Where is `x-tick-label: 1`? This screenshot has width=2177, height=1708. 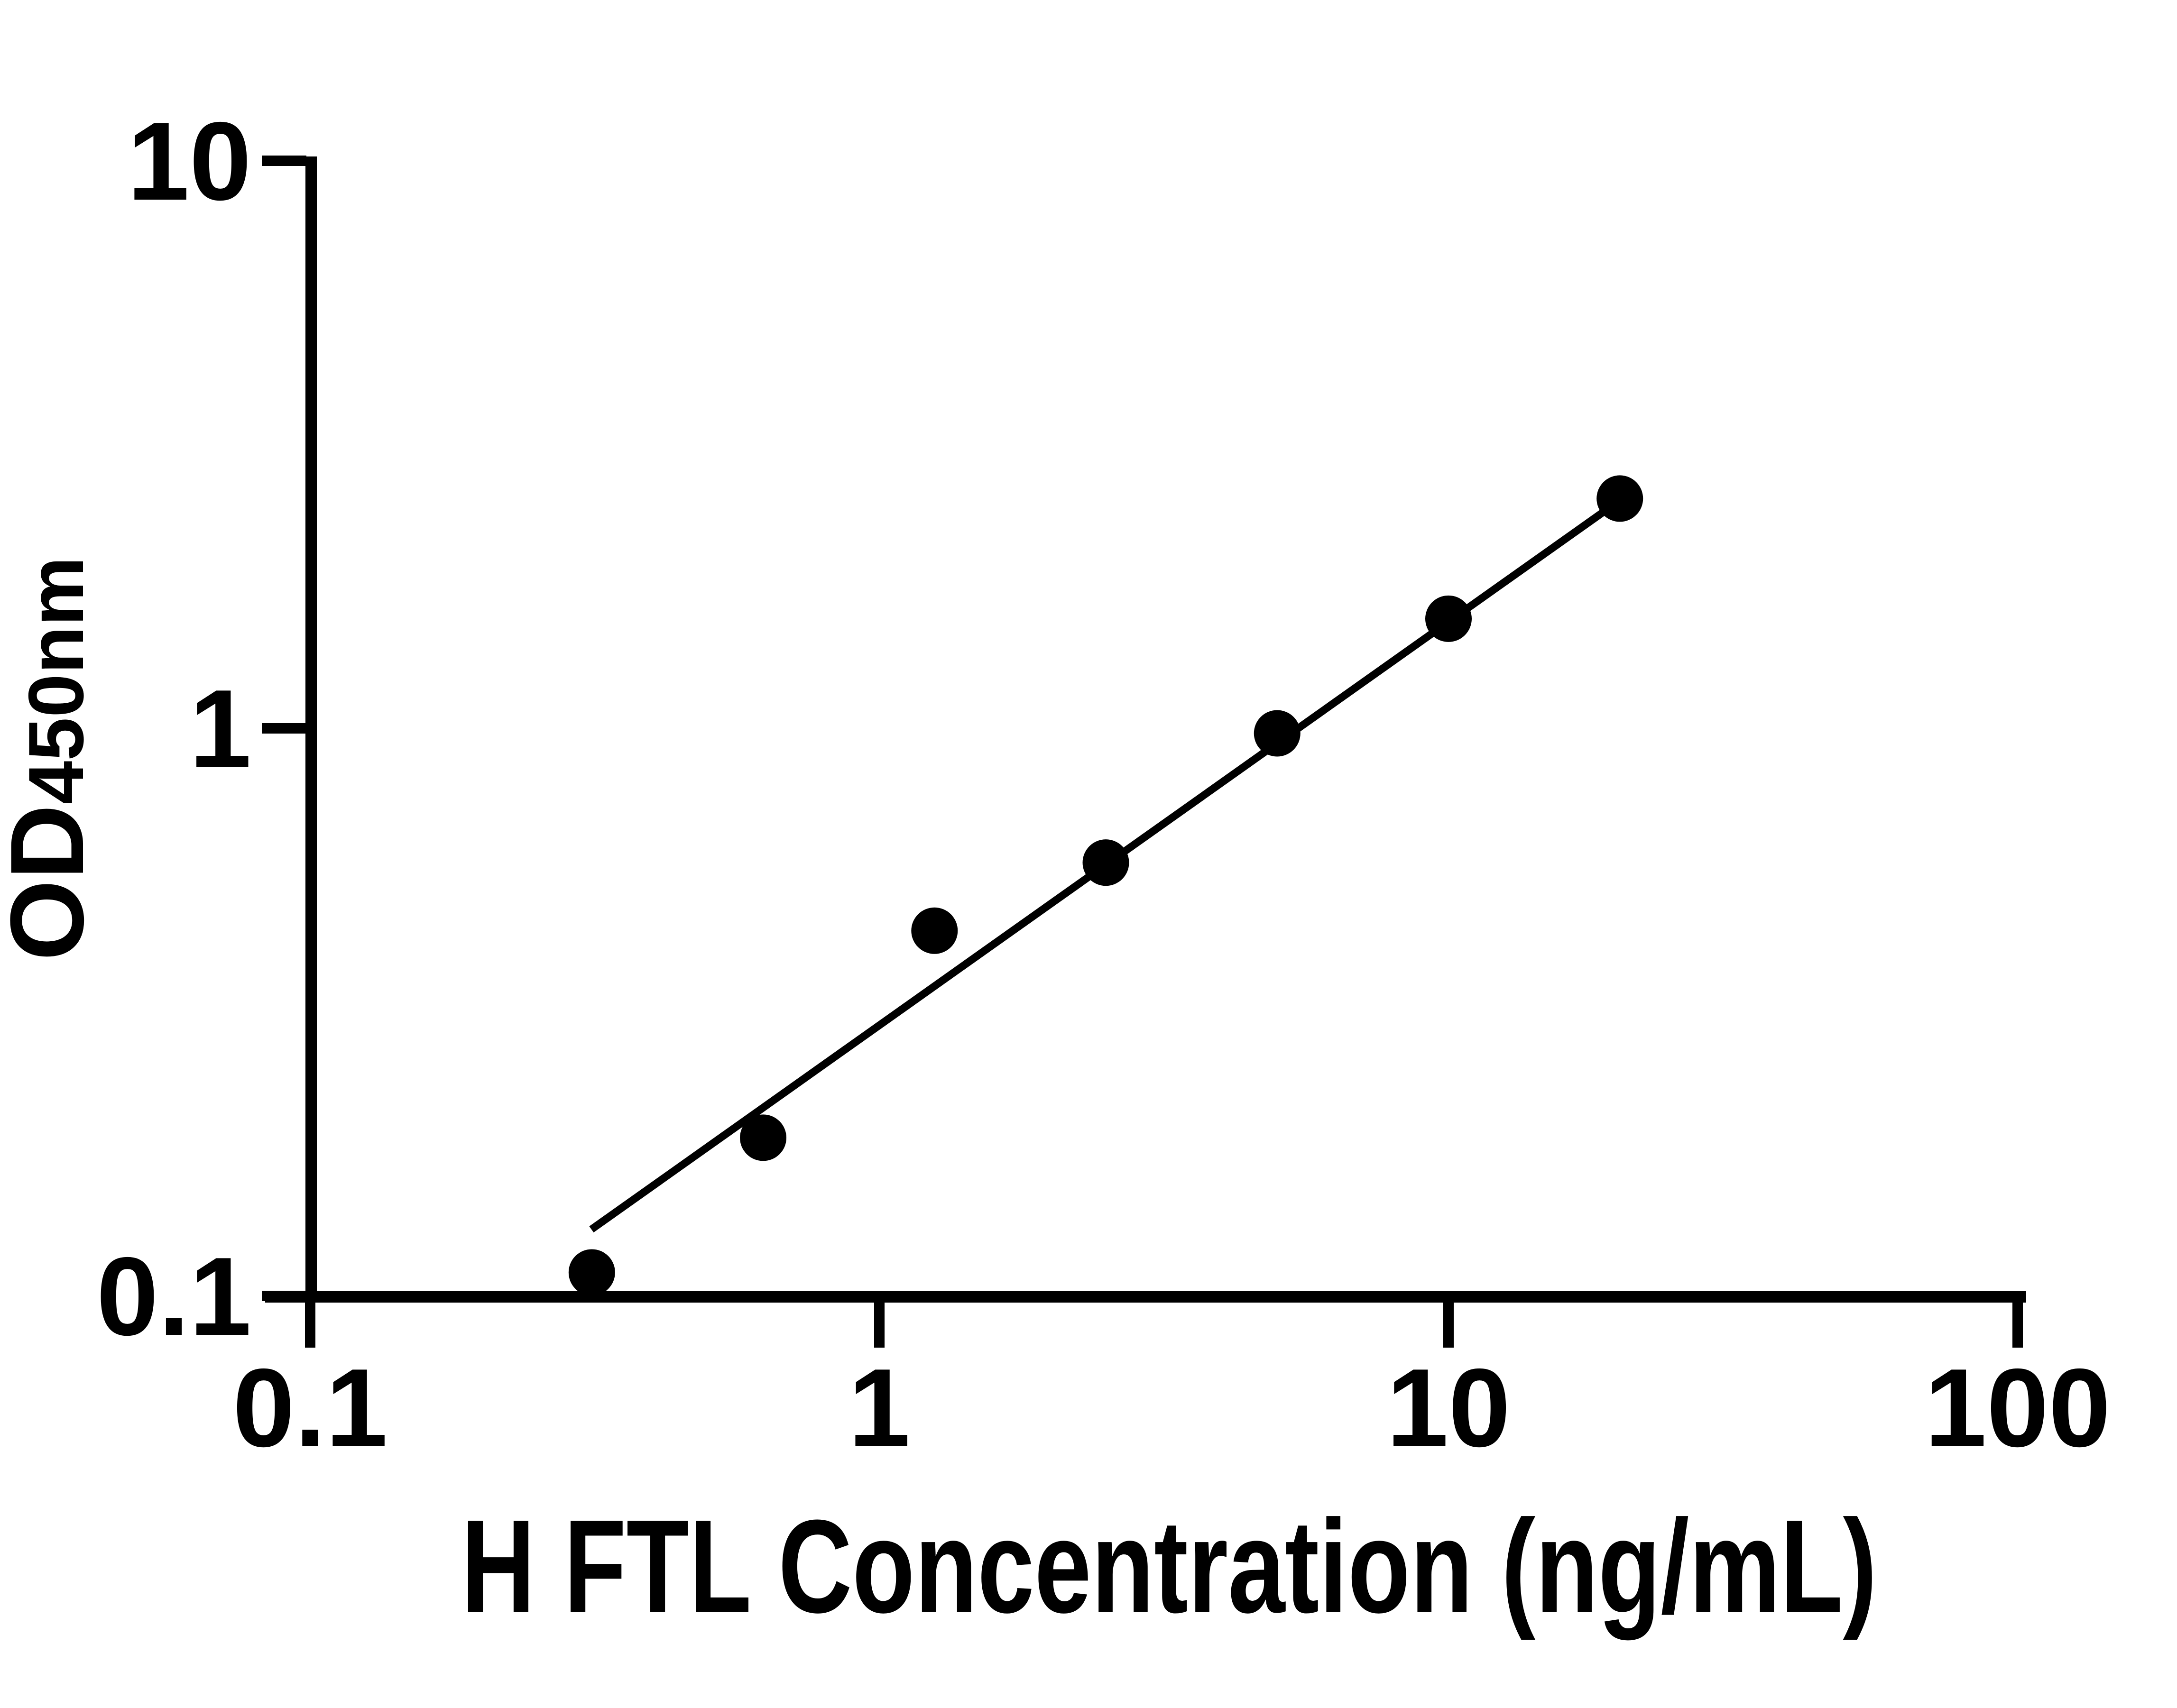
x-tick-label: 1 is located at coordinates (880, 1407).